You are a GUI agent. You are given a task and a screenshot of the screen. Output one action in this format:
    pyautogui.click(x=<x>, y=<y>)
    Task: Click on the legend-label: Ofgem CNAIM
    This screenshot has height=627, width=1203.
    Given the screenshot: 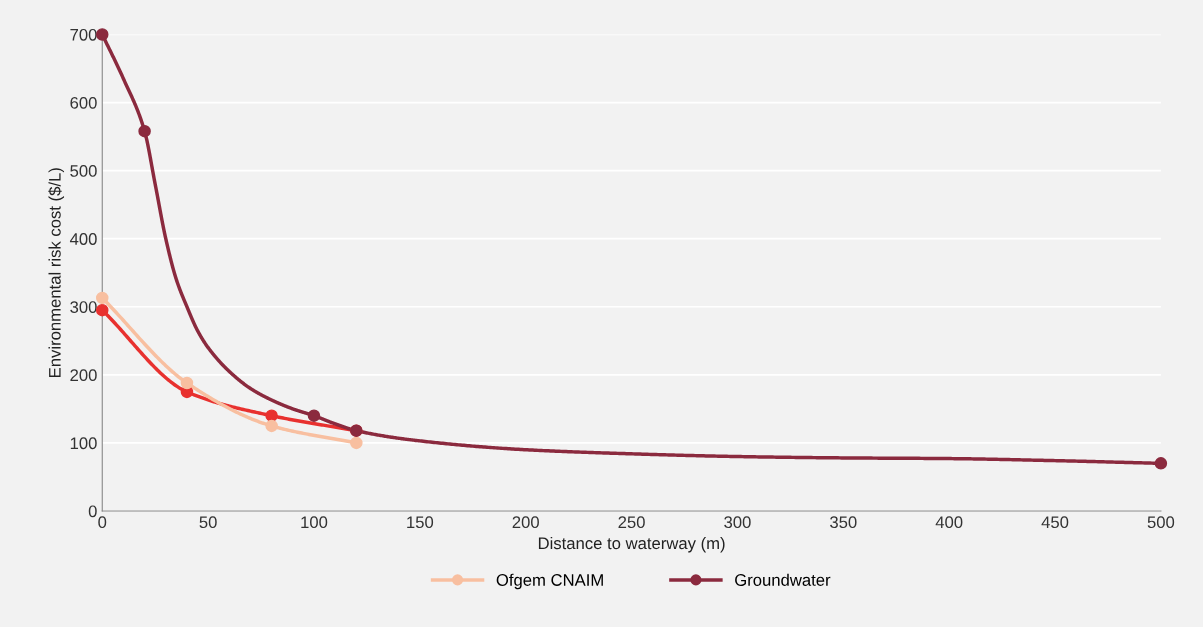 What is the action you would take?
    pyautogui.click(x=549, y=581)
    